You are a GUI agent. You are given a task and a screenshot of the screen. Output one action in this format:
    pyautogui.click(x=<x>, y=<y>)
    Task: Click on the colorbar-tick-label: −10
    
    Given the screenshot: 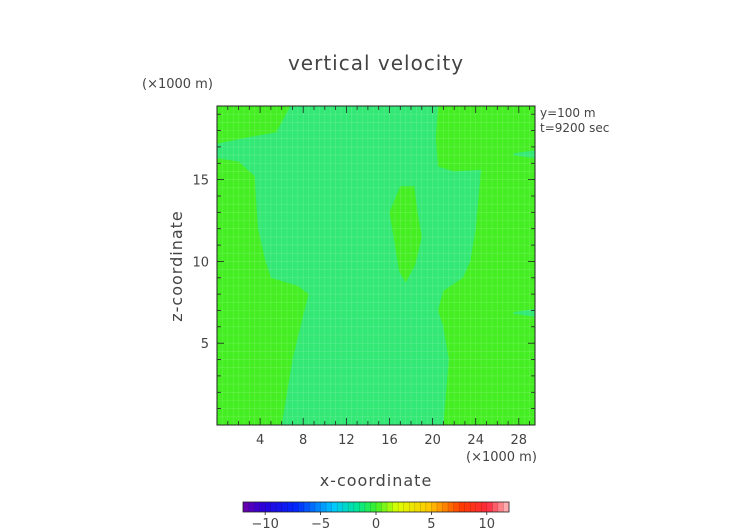 What is the action you would take?
    pyautogui.click(x=264, y=524)
    